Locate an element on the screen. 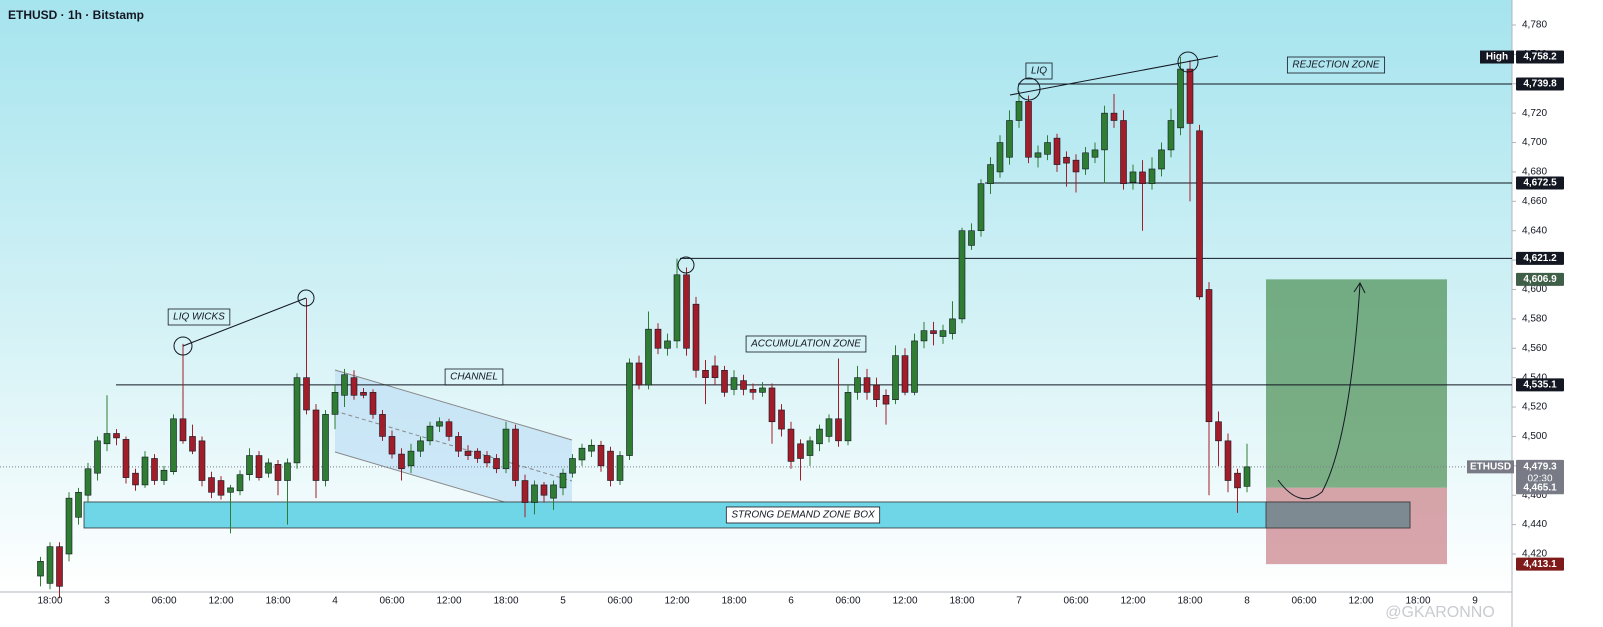 This screenshot has height=627, width=1603. price-badge-label: 4,758.2 is located at coordinates (1540, 57).